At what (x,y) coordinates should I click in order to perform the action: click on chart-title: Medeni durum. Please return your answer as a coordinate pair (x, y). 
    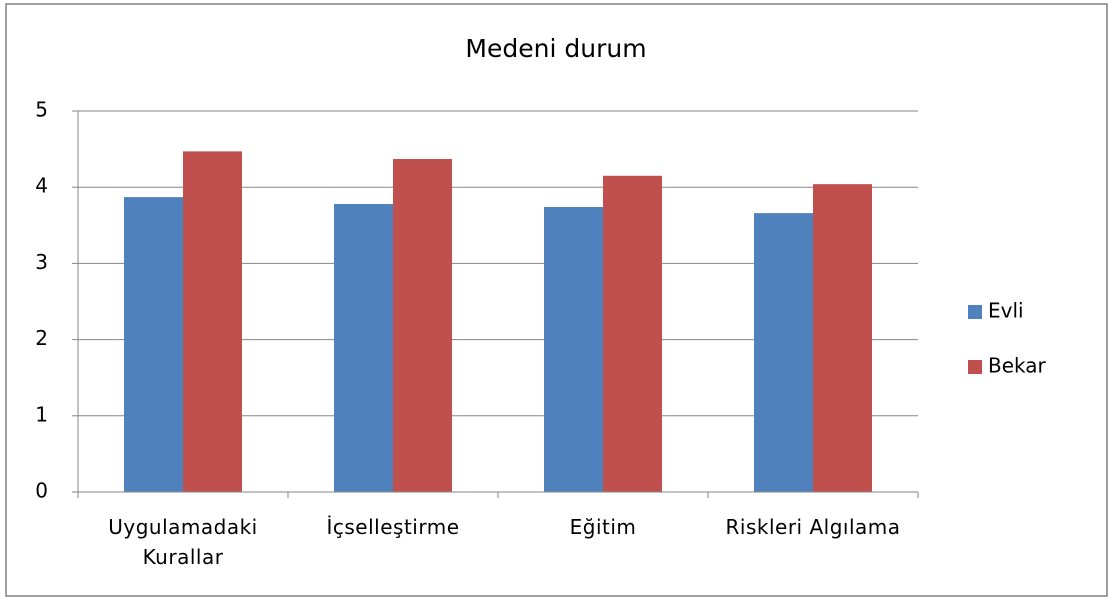
    Looking at the image, I should click on (555, 48).